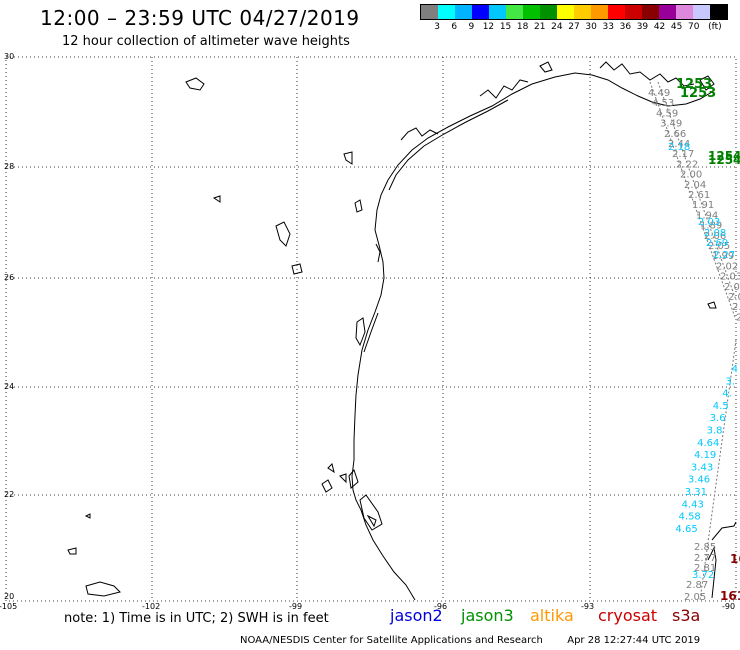  I want to click on colorbar-label: 70, so click(694, 27).